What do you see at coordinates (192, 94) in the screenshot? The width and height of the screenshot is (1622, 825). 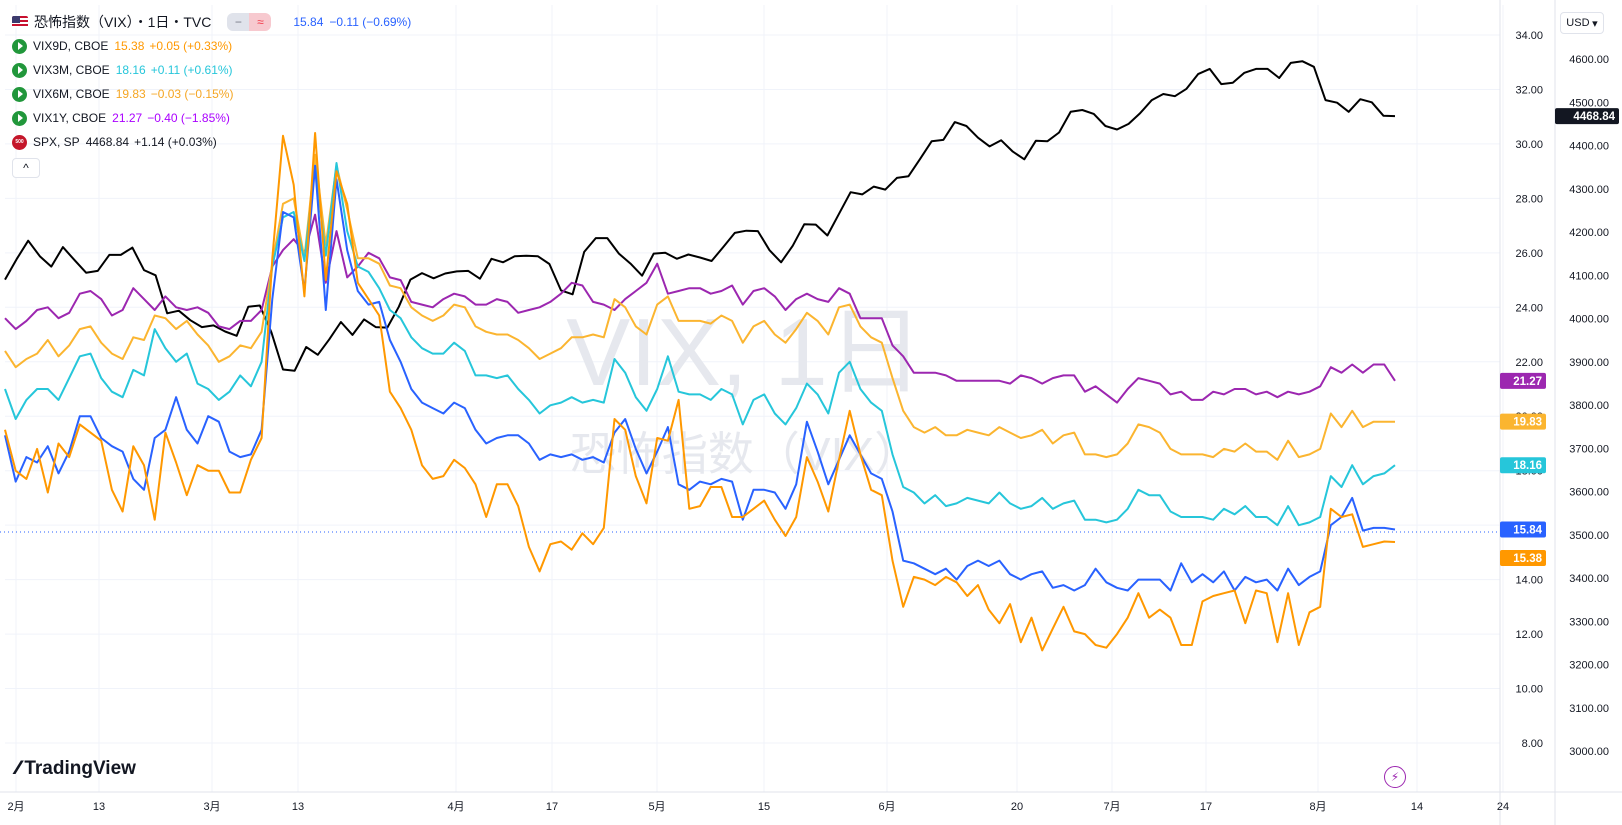 I see `legend-change: −0.03 (−0.15%)` at bounding box center [192, 94].